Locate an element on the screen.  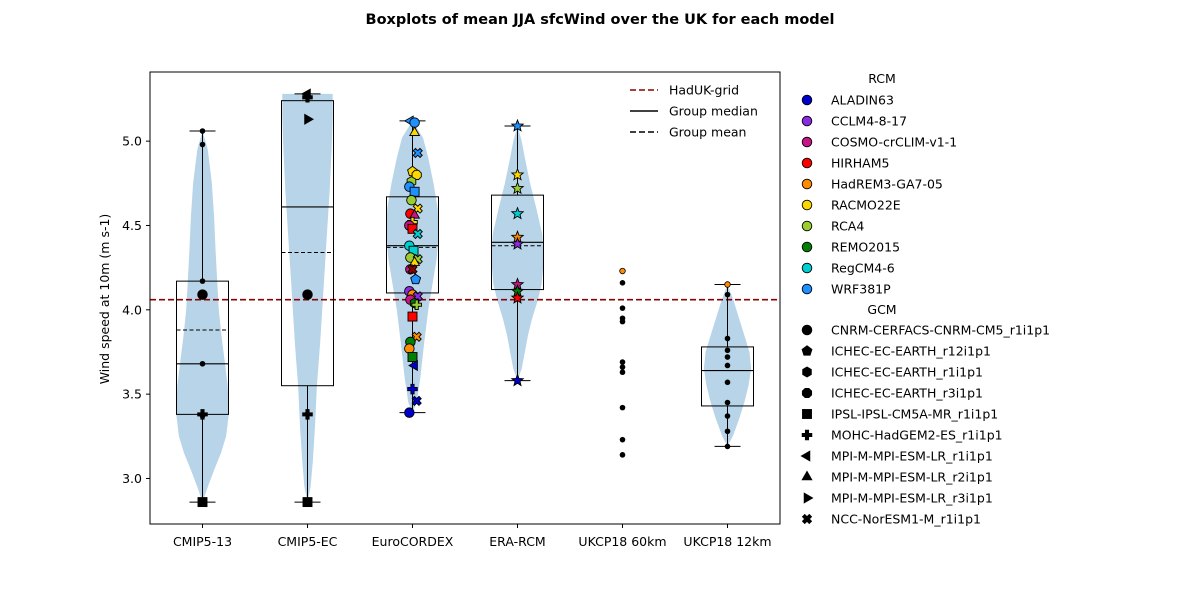
gcm-legend-label: NCC-NorESM1-M_r1i1p1 is located at coordinates (906, 519).